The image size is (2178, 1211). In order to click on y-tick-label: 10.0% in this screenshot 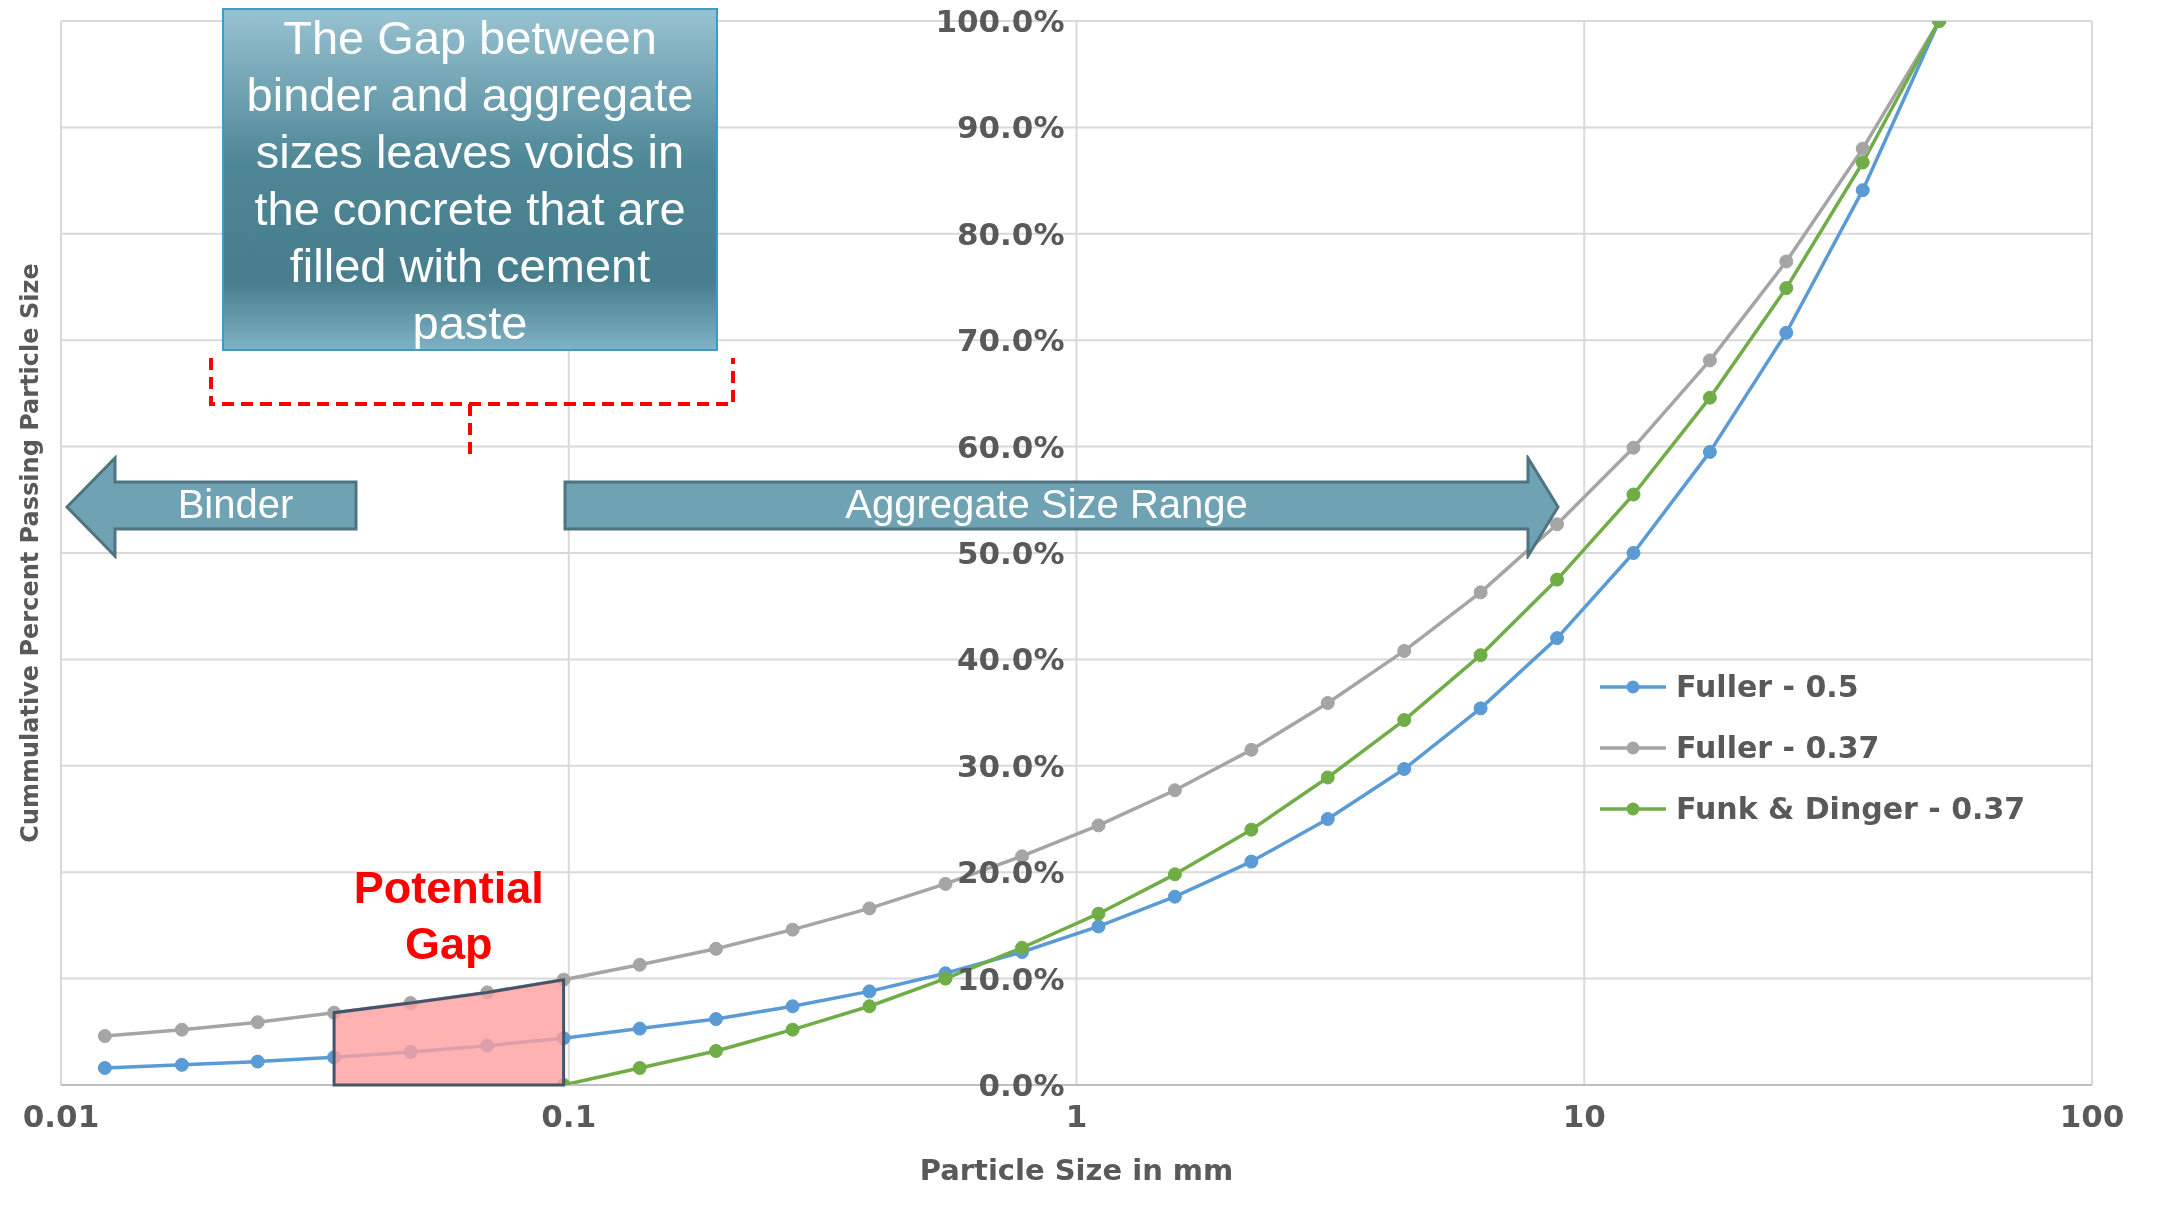, I will do `click(1010, 978)`.